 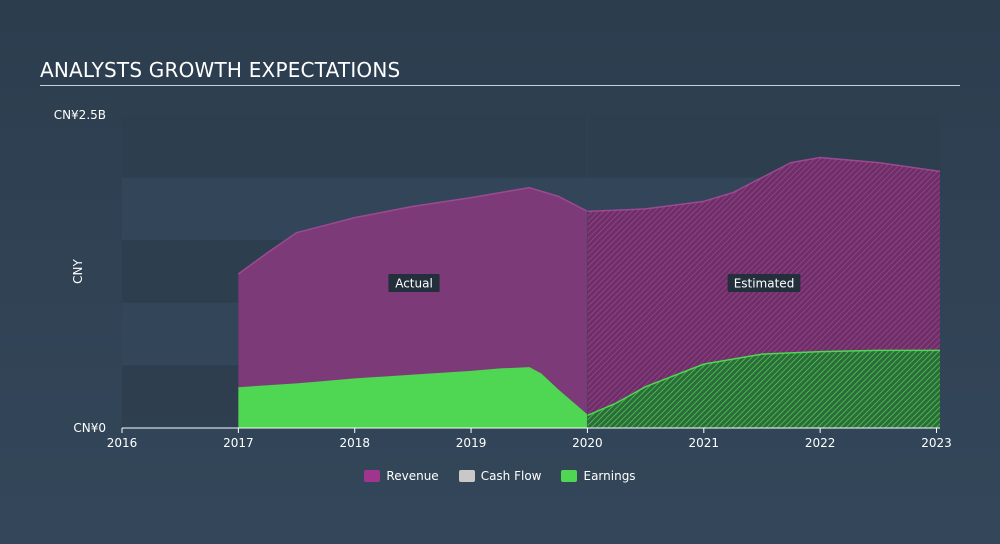 I want to click on chart-title: ANALYSTS GROWTH EXPECTATIONS, so click(x=220, y=70).